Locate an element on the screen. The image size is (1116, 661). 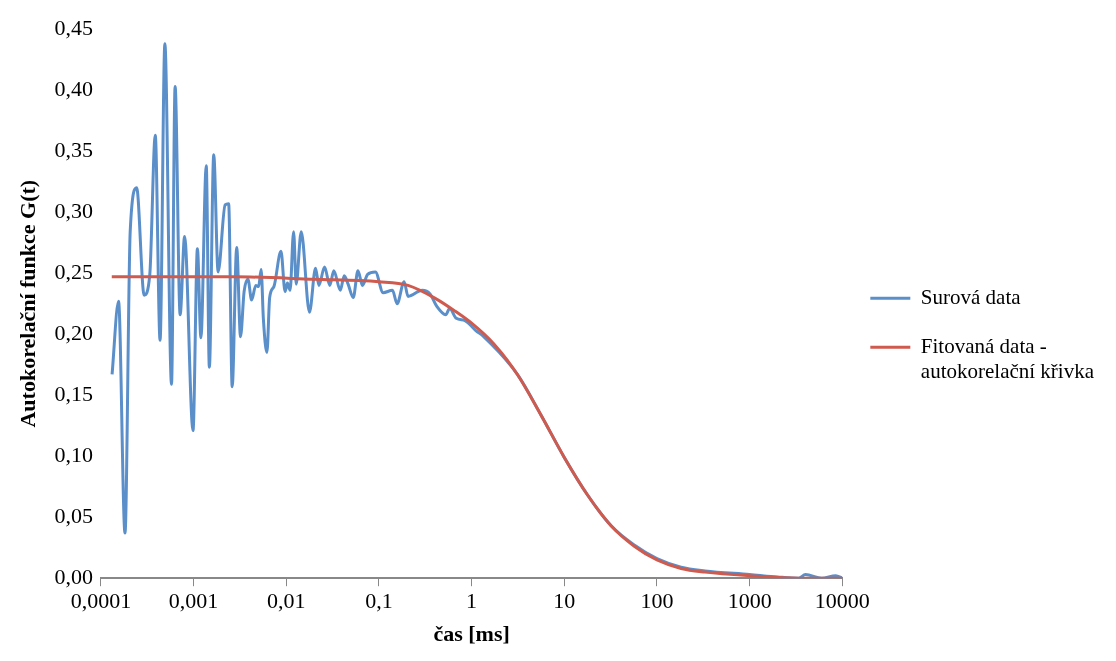
x-tick-label: 10 is located at coordinates (564, 601).